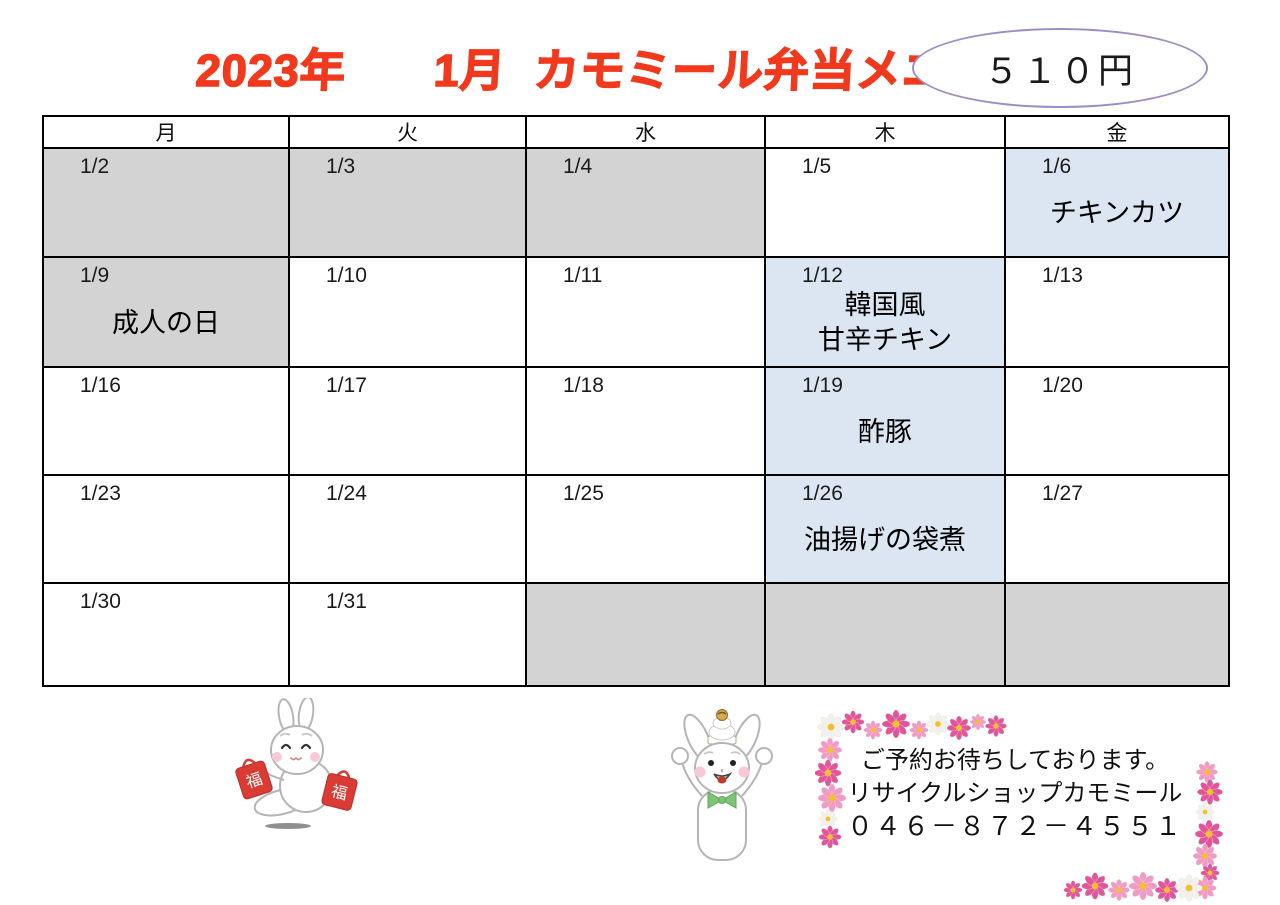  I want to click on cell-date: 1/9, so click(95, 275).